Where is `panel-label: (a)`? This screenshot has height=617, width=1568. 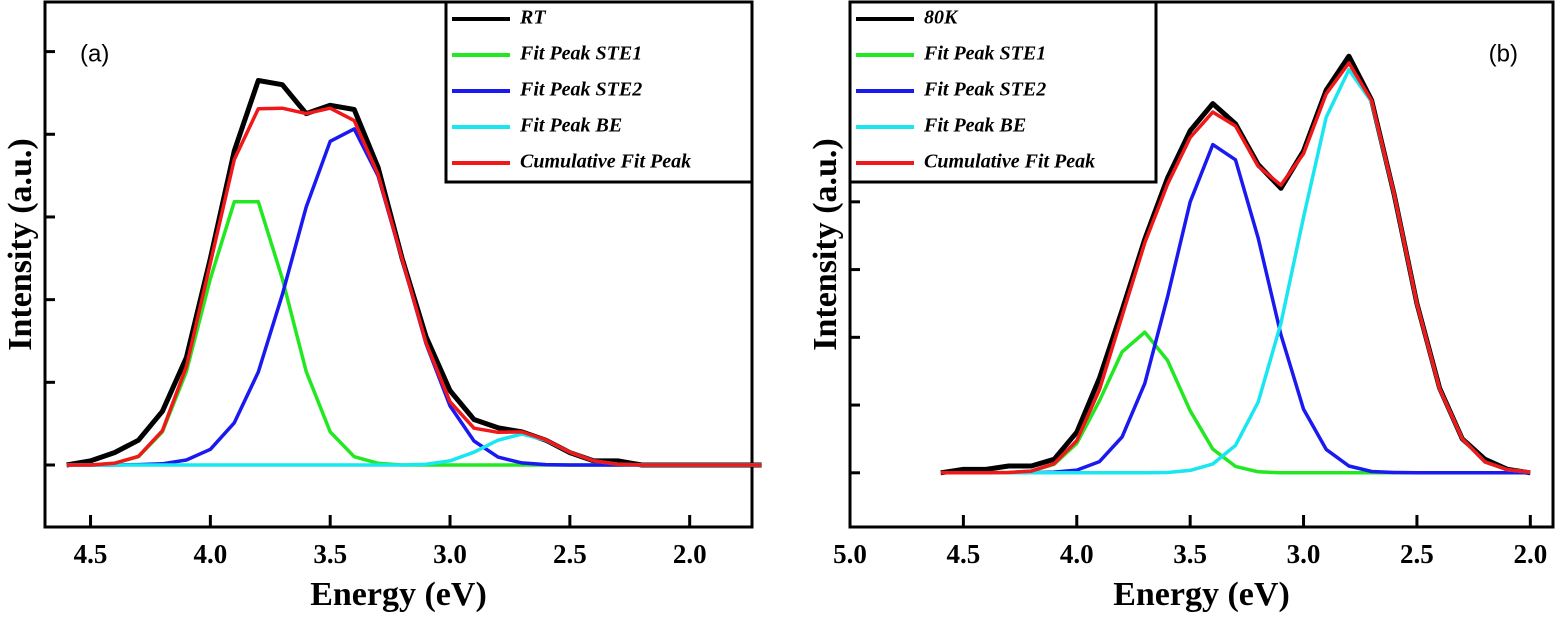
panel-label: (a) is located at coordinates (94, 53).